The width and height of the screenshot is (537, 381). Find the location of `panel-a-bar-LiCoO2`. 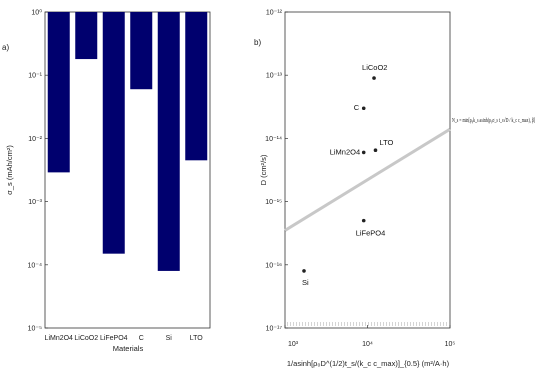

panel-a-bar-LiCoO2 is located at coordinates (86, 36).